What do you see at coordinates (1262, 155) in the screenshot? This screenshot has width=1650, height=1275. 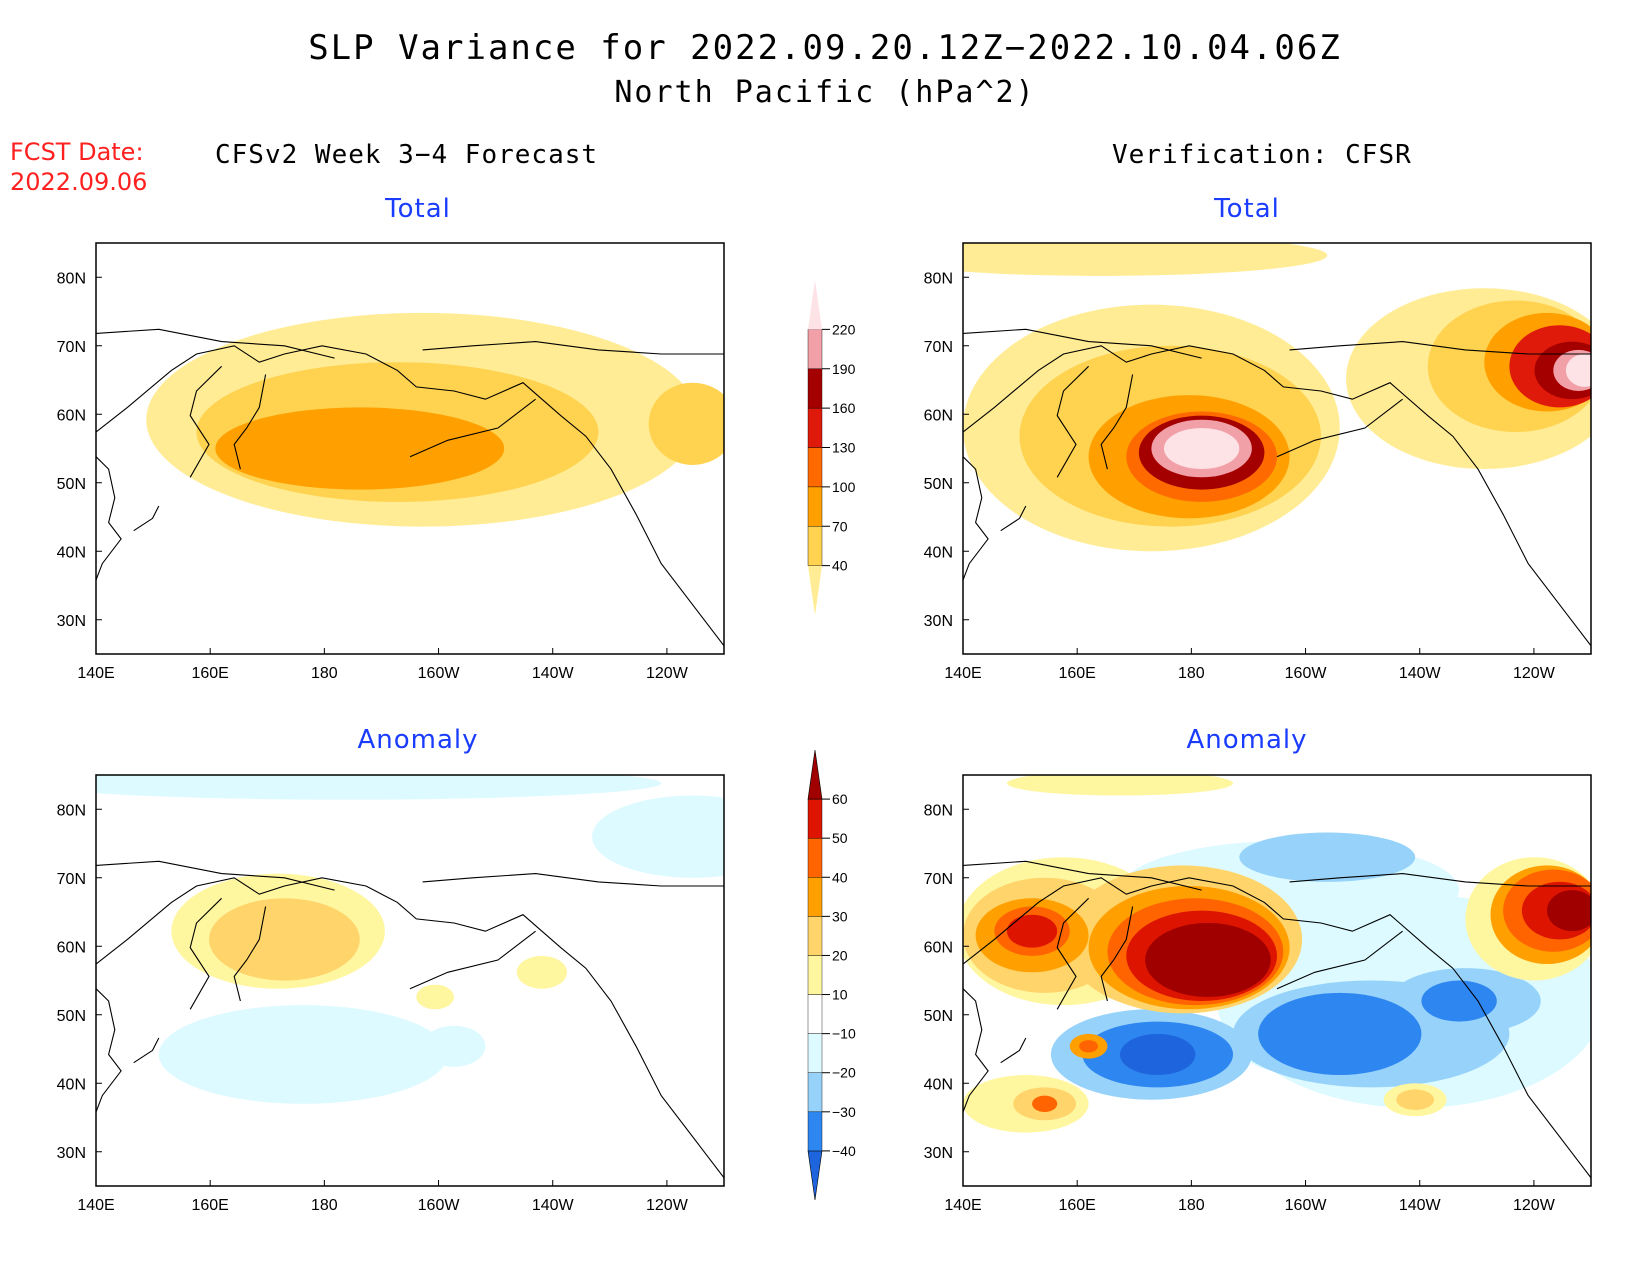 I see `verification-column-title: Verification: CFSR` at bounding box center [1262, 155].